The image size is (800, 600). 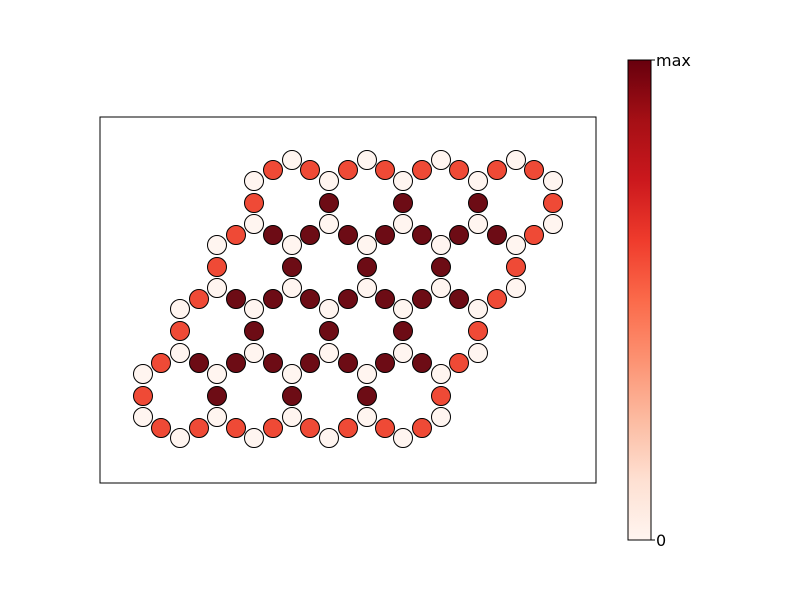 I want to click on colorbar-label-max: max, so click(x=673, y=60).